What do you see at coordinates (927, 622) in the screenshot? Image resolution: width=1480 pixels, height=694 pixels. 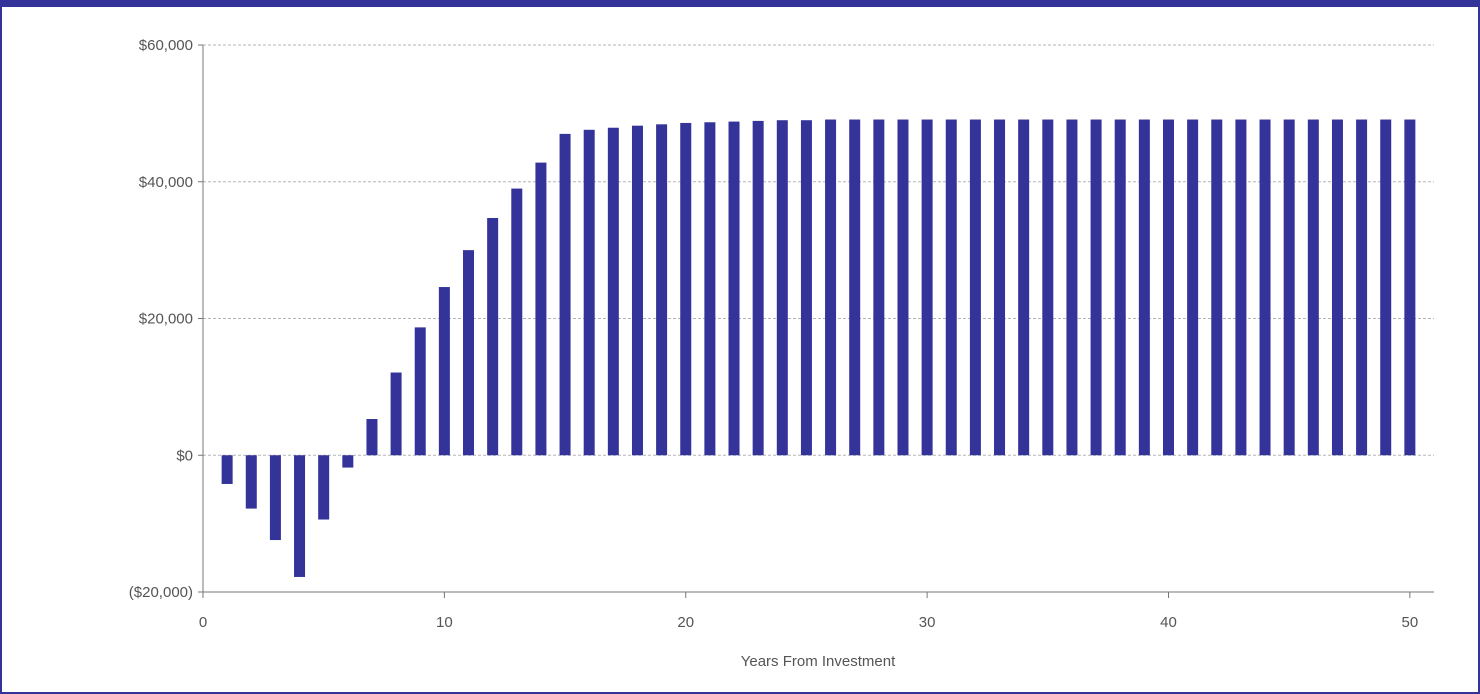 I see `x-tick-label: 30` at bounding box center [927, 622].